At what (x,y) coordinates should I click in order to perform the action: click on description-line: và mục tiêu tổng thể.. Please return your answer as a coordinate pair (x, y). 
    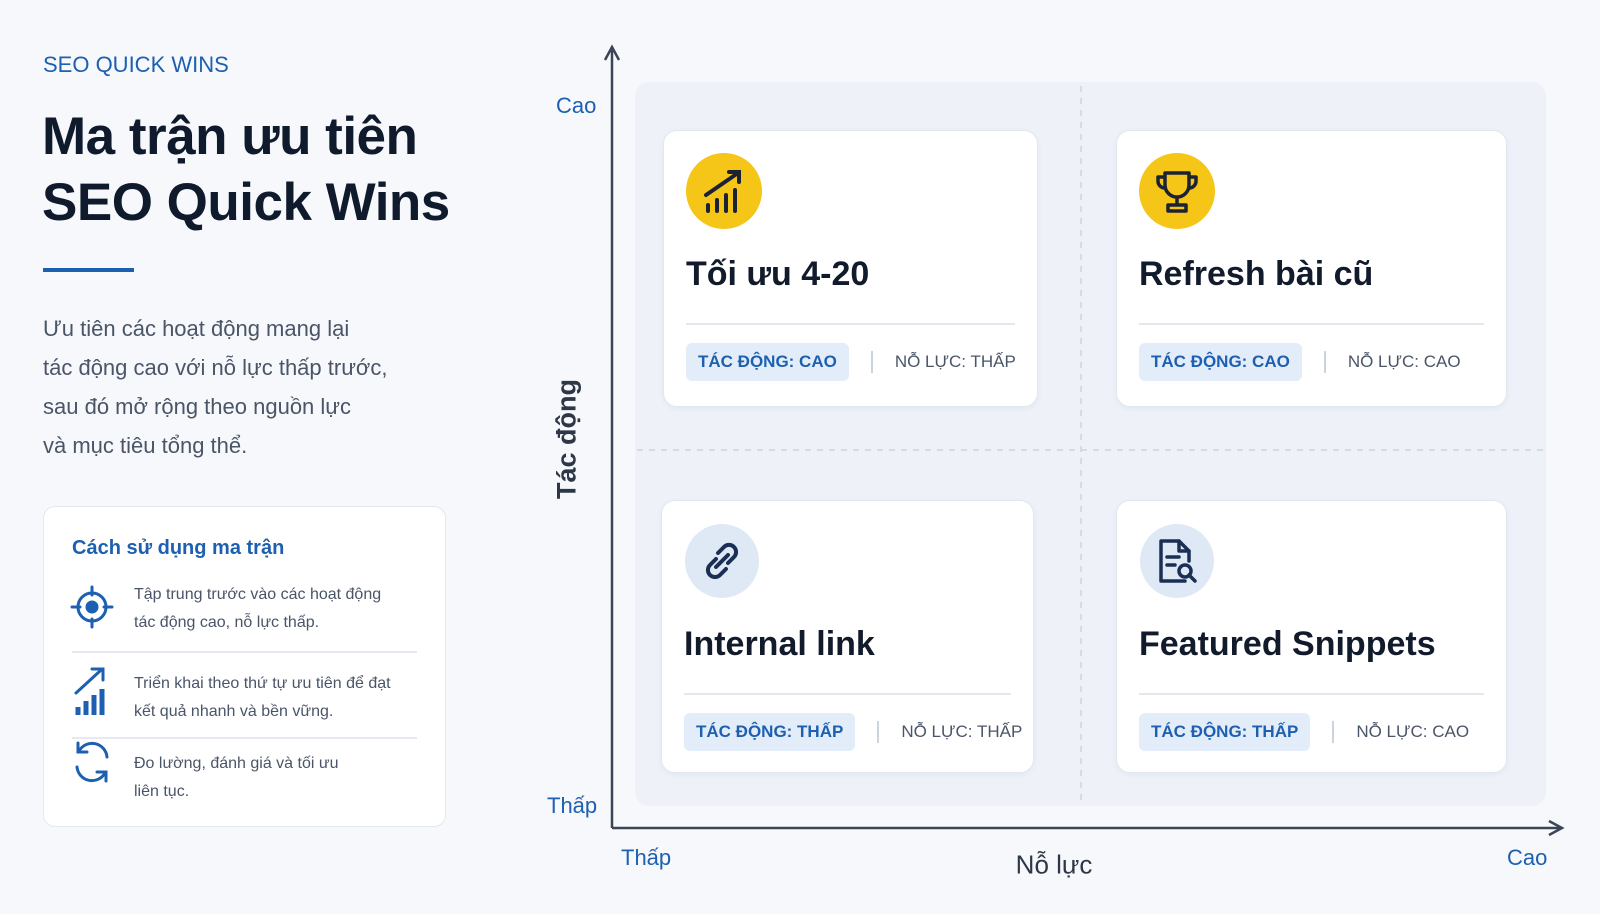
    Looking at the image, I should click on (145, 445).